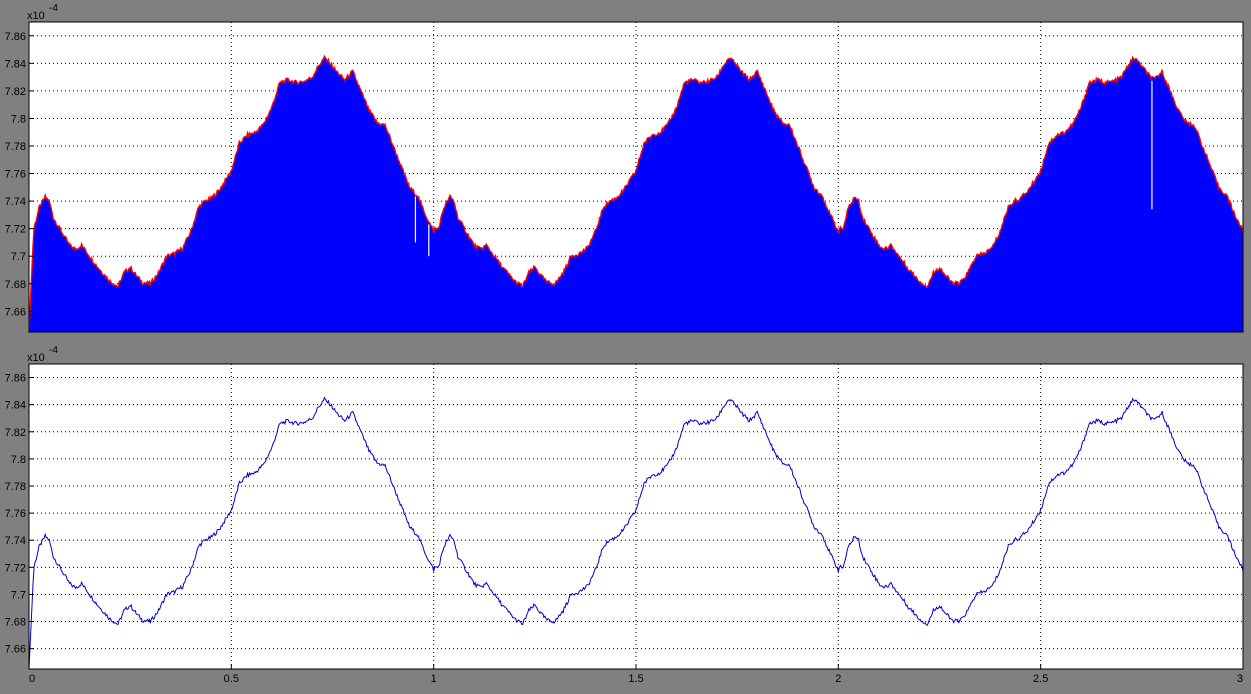  I want to click on x-tick-label: 1.5, so click(635, 679).